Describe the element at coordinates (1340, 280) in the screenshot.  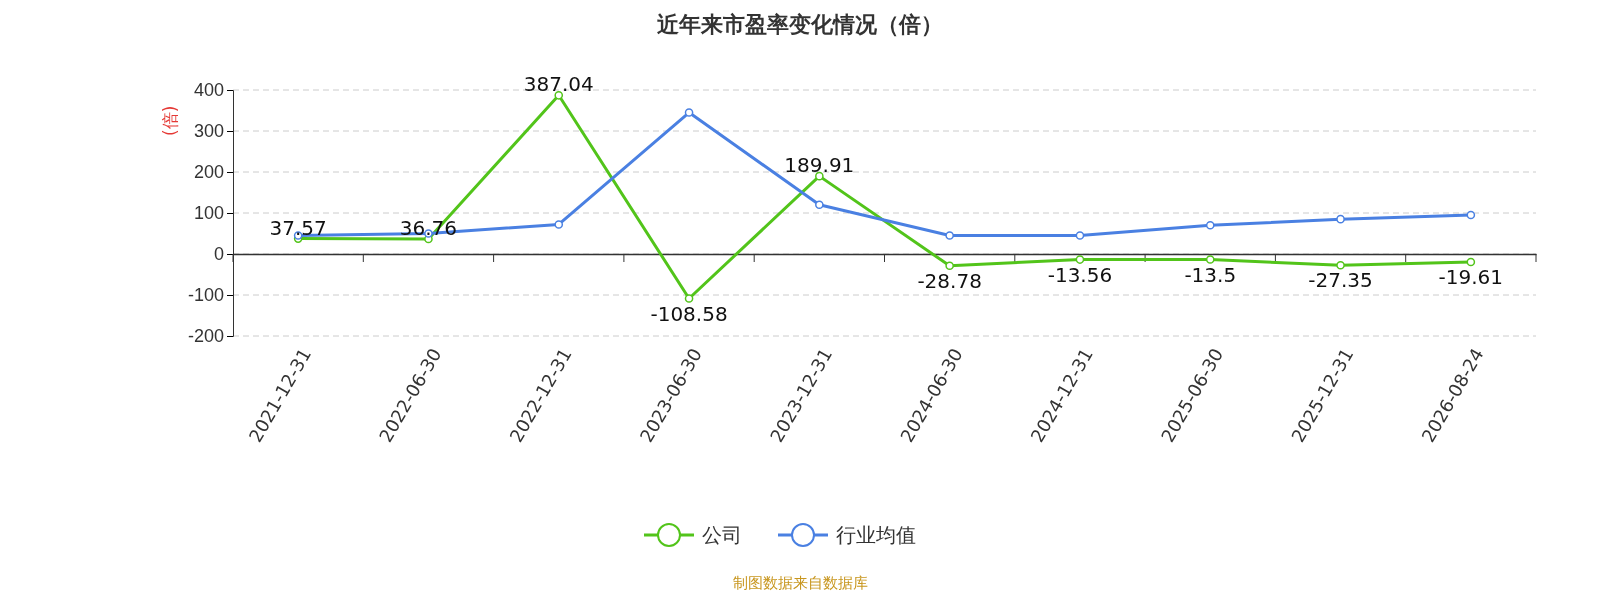
I see `data-label: -27.35` at that location.